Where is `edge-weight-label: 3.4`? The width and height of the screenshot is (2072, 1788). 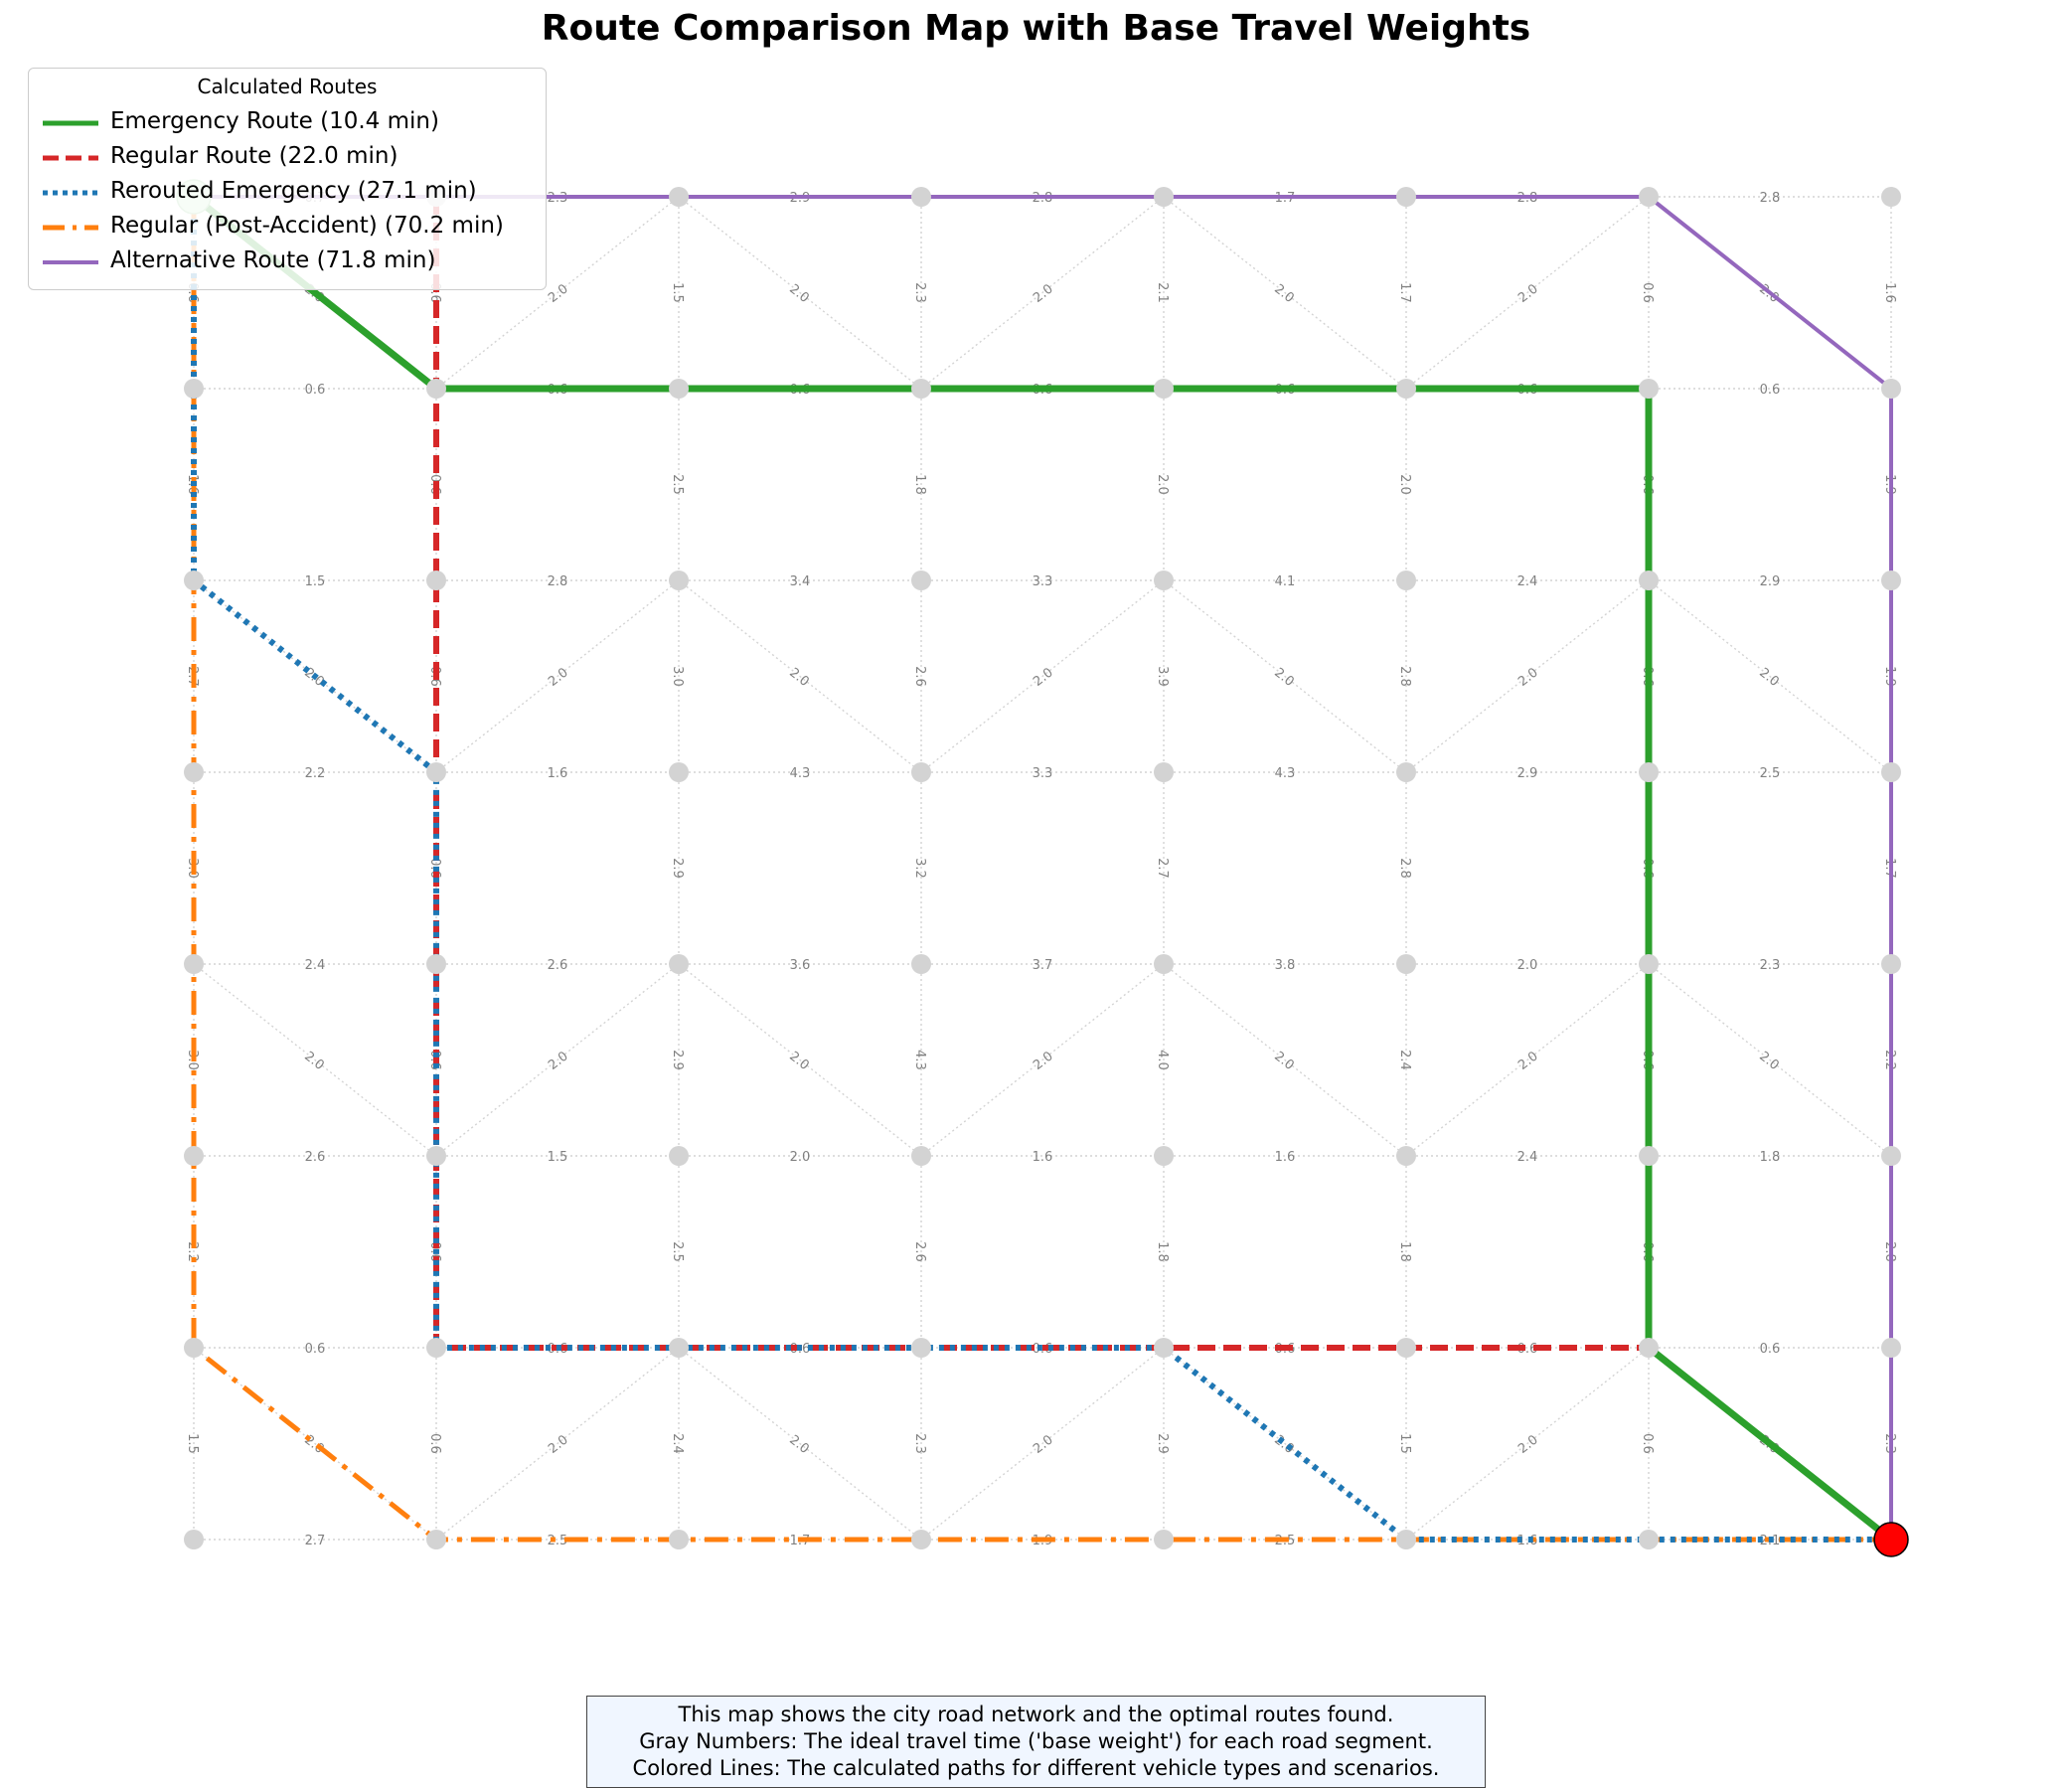 edge-weight-label: 3.4 is located at coordinates (800, 582).